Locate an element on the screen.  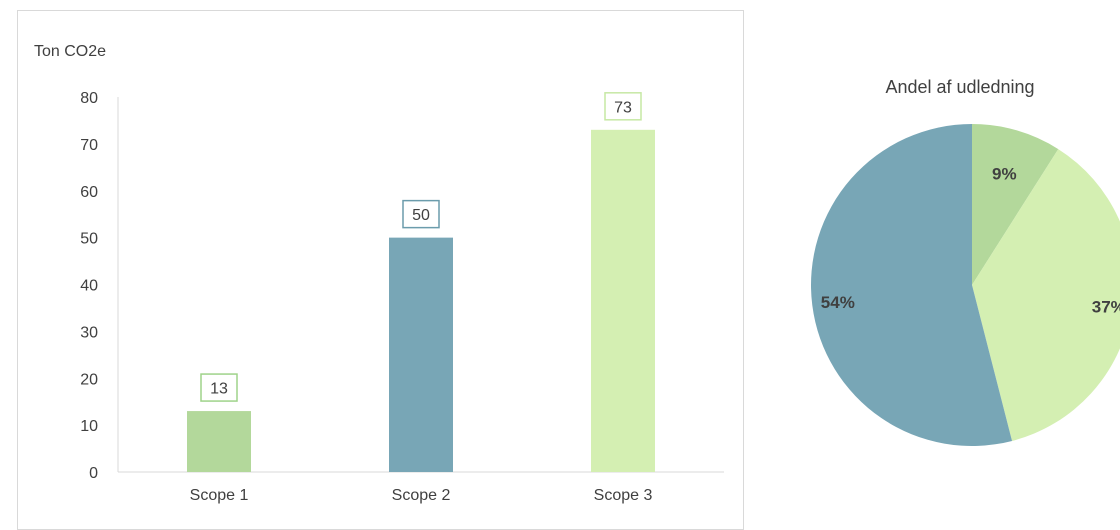
x-tick-label: Scope 3 is located at coordinates (623, 495).